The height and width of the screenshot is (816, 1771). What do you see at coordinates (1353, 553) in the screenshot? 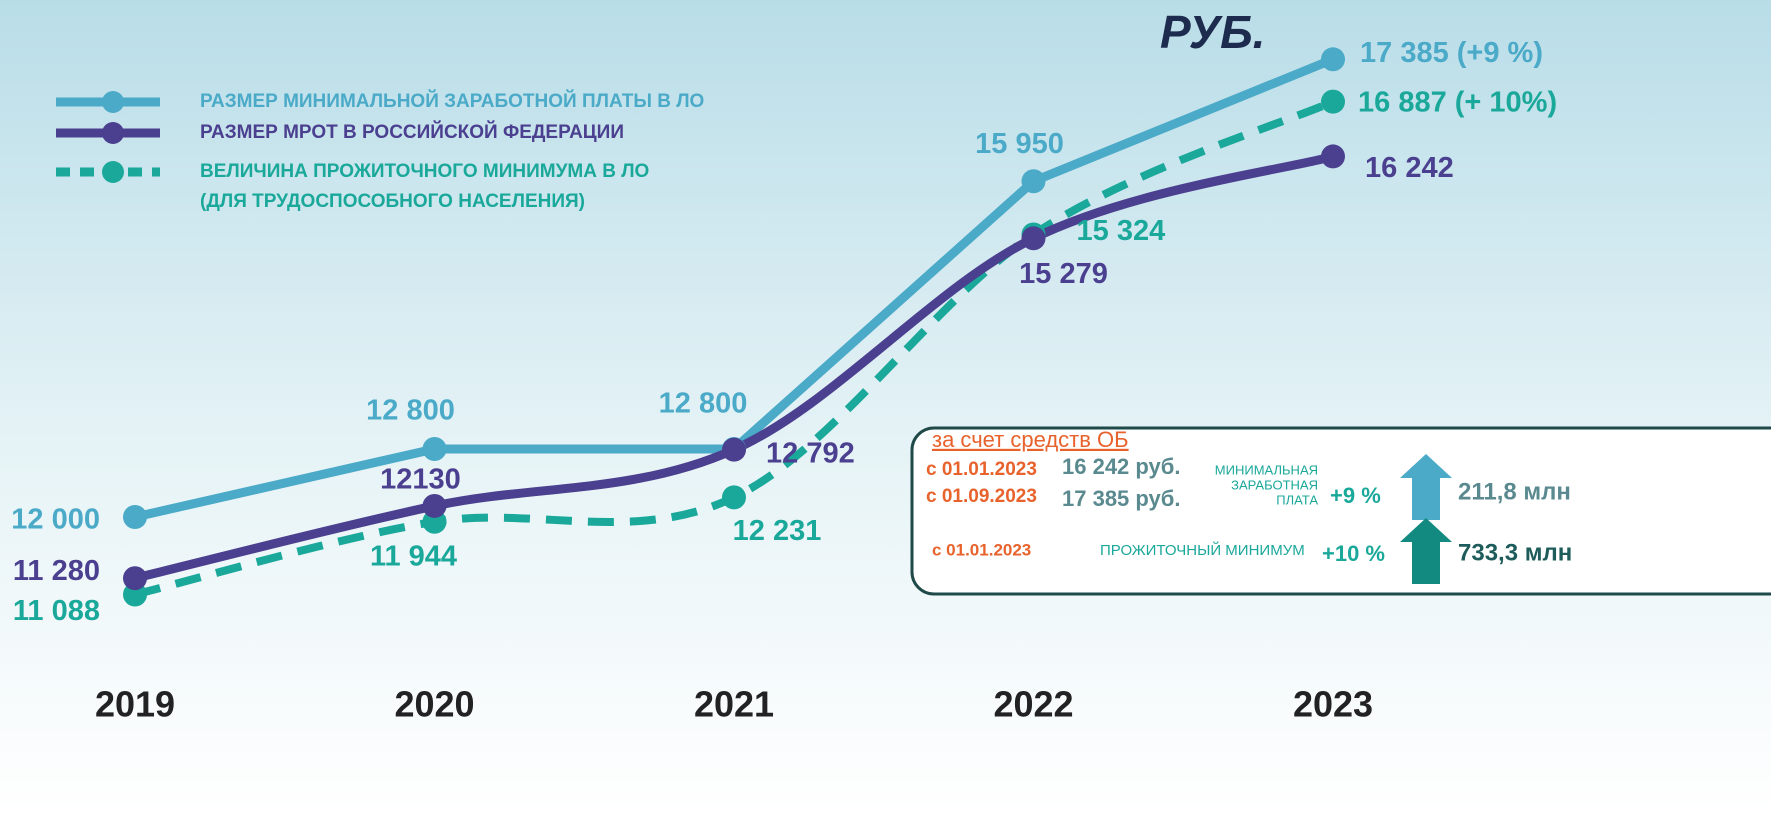
I see `note-pct: +10 %` at bounding box center [1353, 553].